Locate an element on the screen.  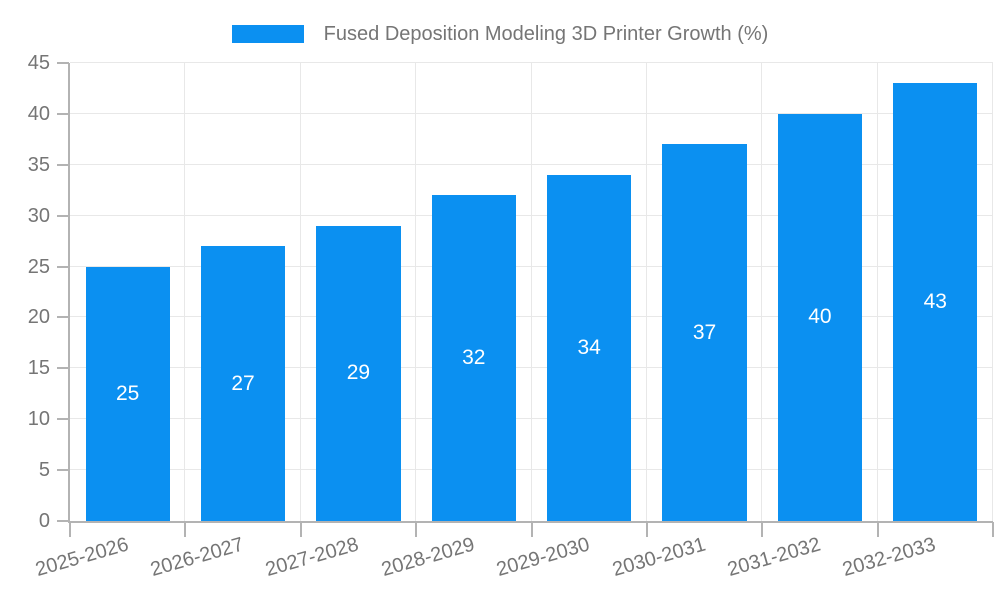
bar-value-label: 40 is located at coordinates (820, 317).